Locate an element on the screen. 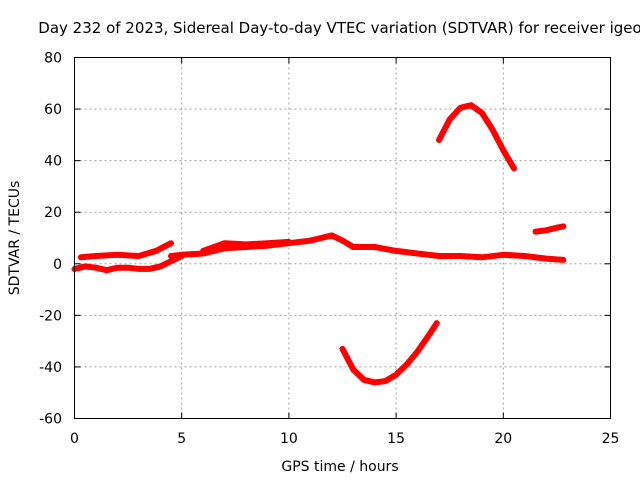 This screenshot has width=640, height=480. x-axis-label: GPS time / hours is located at coordinates (339, 467).